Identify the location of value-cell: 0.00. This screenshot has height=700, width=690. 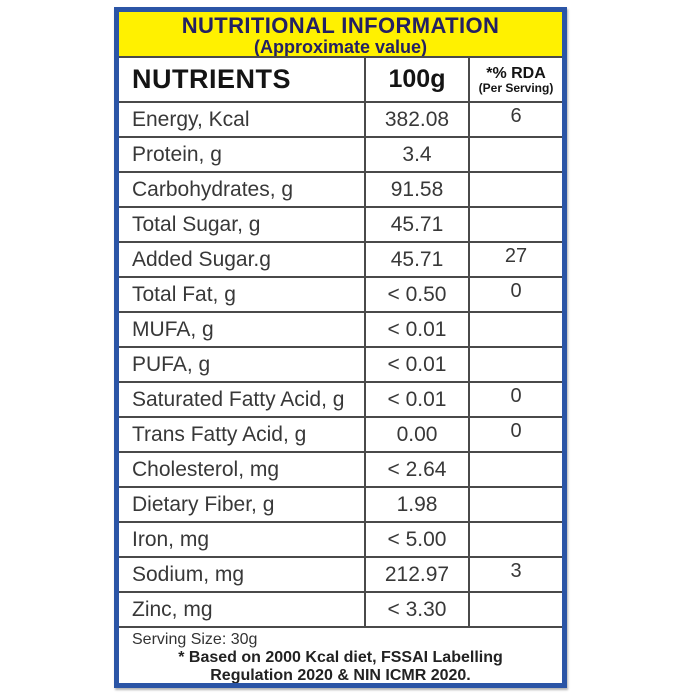
(418, 434).